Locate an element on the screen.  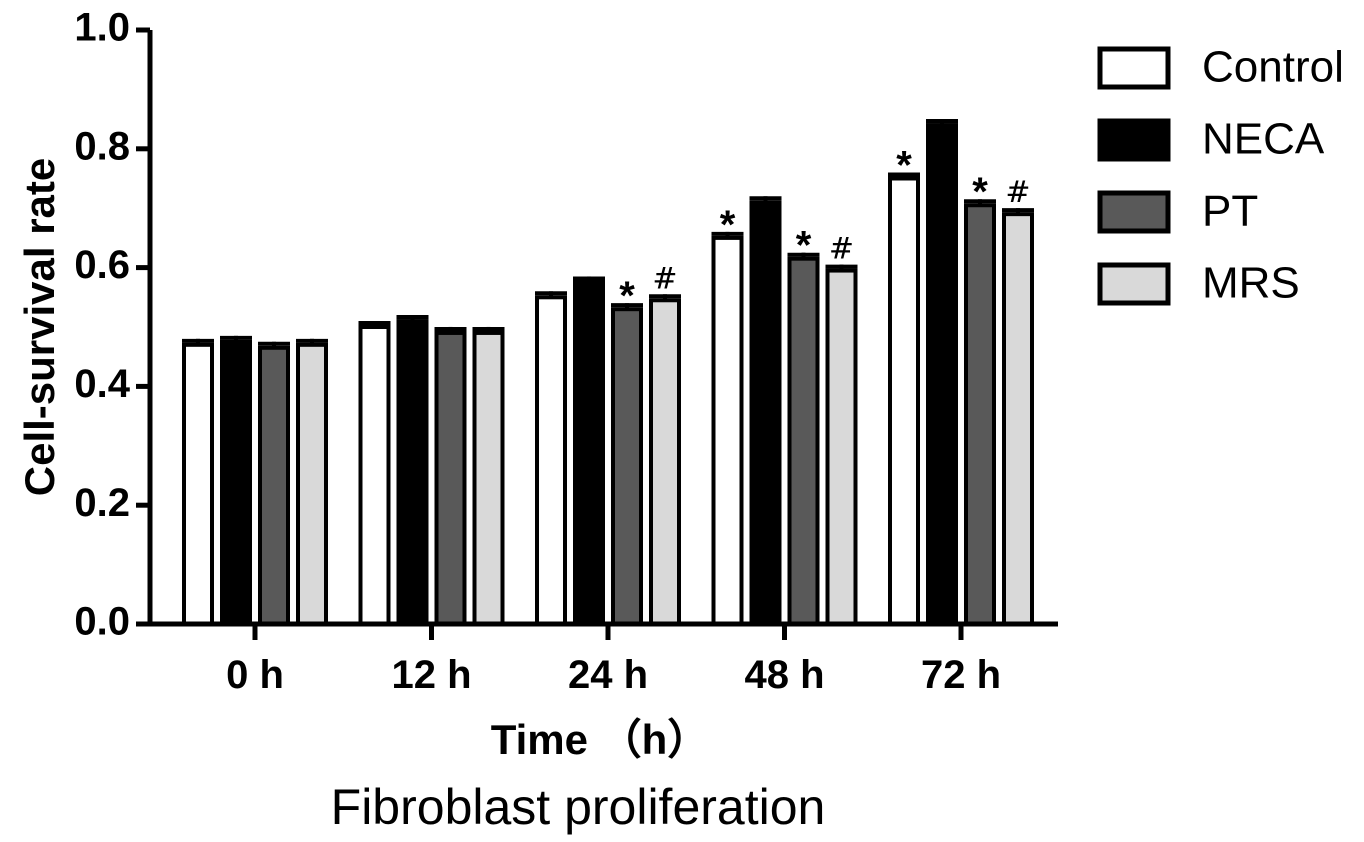
y-tick-label: 1.0 is located at coordinates (102, 28).